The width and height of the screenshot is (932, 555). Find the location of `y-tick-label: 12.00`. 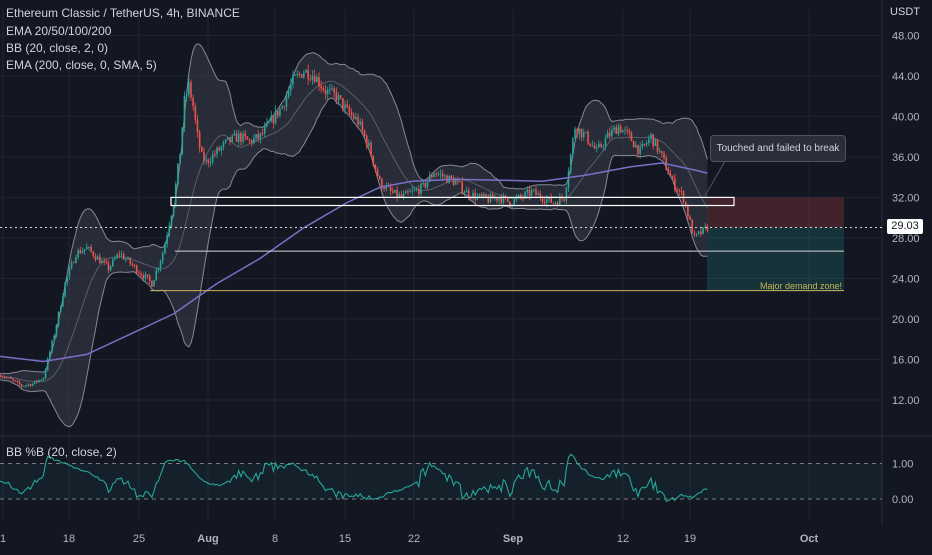

y-tick-label: 12.00 is located at coordinates (906, 401).